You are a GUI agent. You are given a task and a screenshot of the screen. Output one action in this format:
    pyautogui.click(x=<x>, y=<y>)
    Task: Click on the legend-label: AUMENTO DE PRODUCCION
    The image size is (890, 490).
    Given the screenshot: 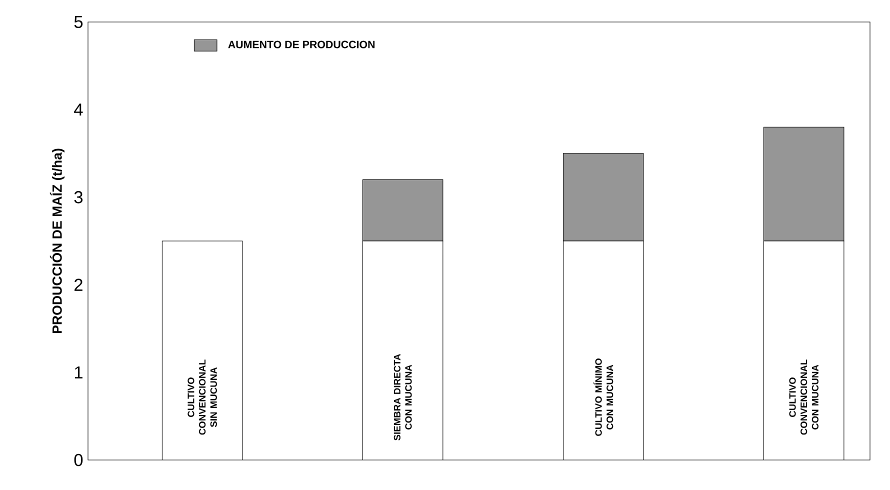 What is the action you would take?
    pyautogui.click(x=301, y=44)
    